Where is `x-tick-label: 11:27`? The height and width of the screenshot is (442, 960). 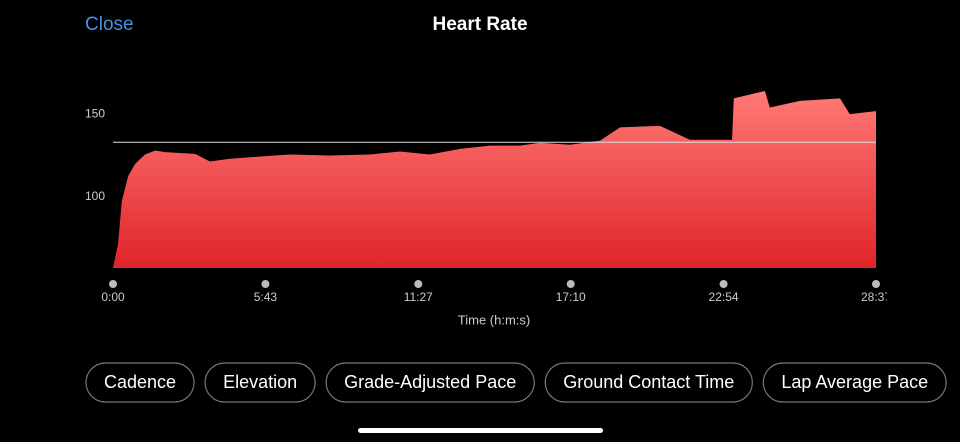
x-tick-label: 11:27 is located at coordinates (418, 297).